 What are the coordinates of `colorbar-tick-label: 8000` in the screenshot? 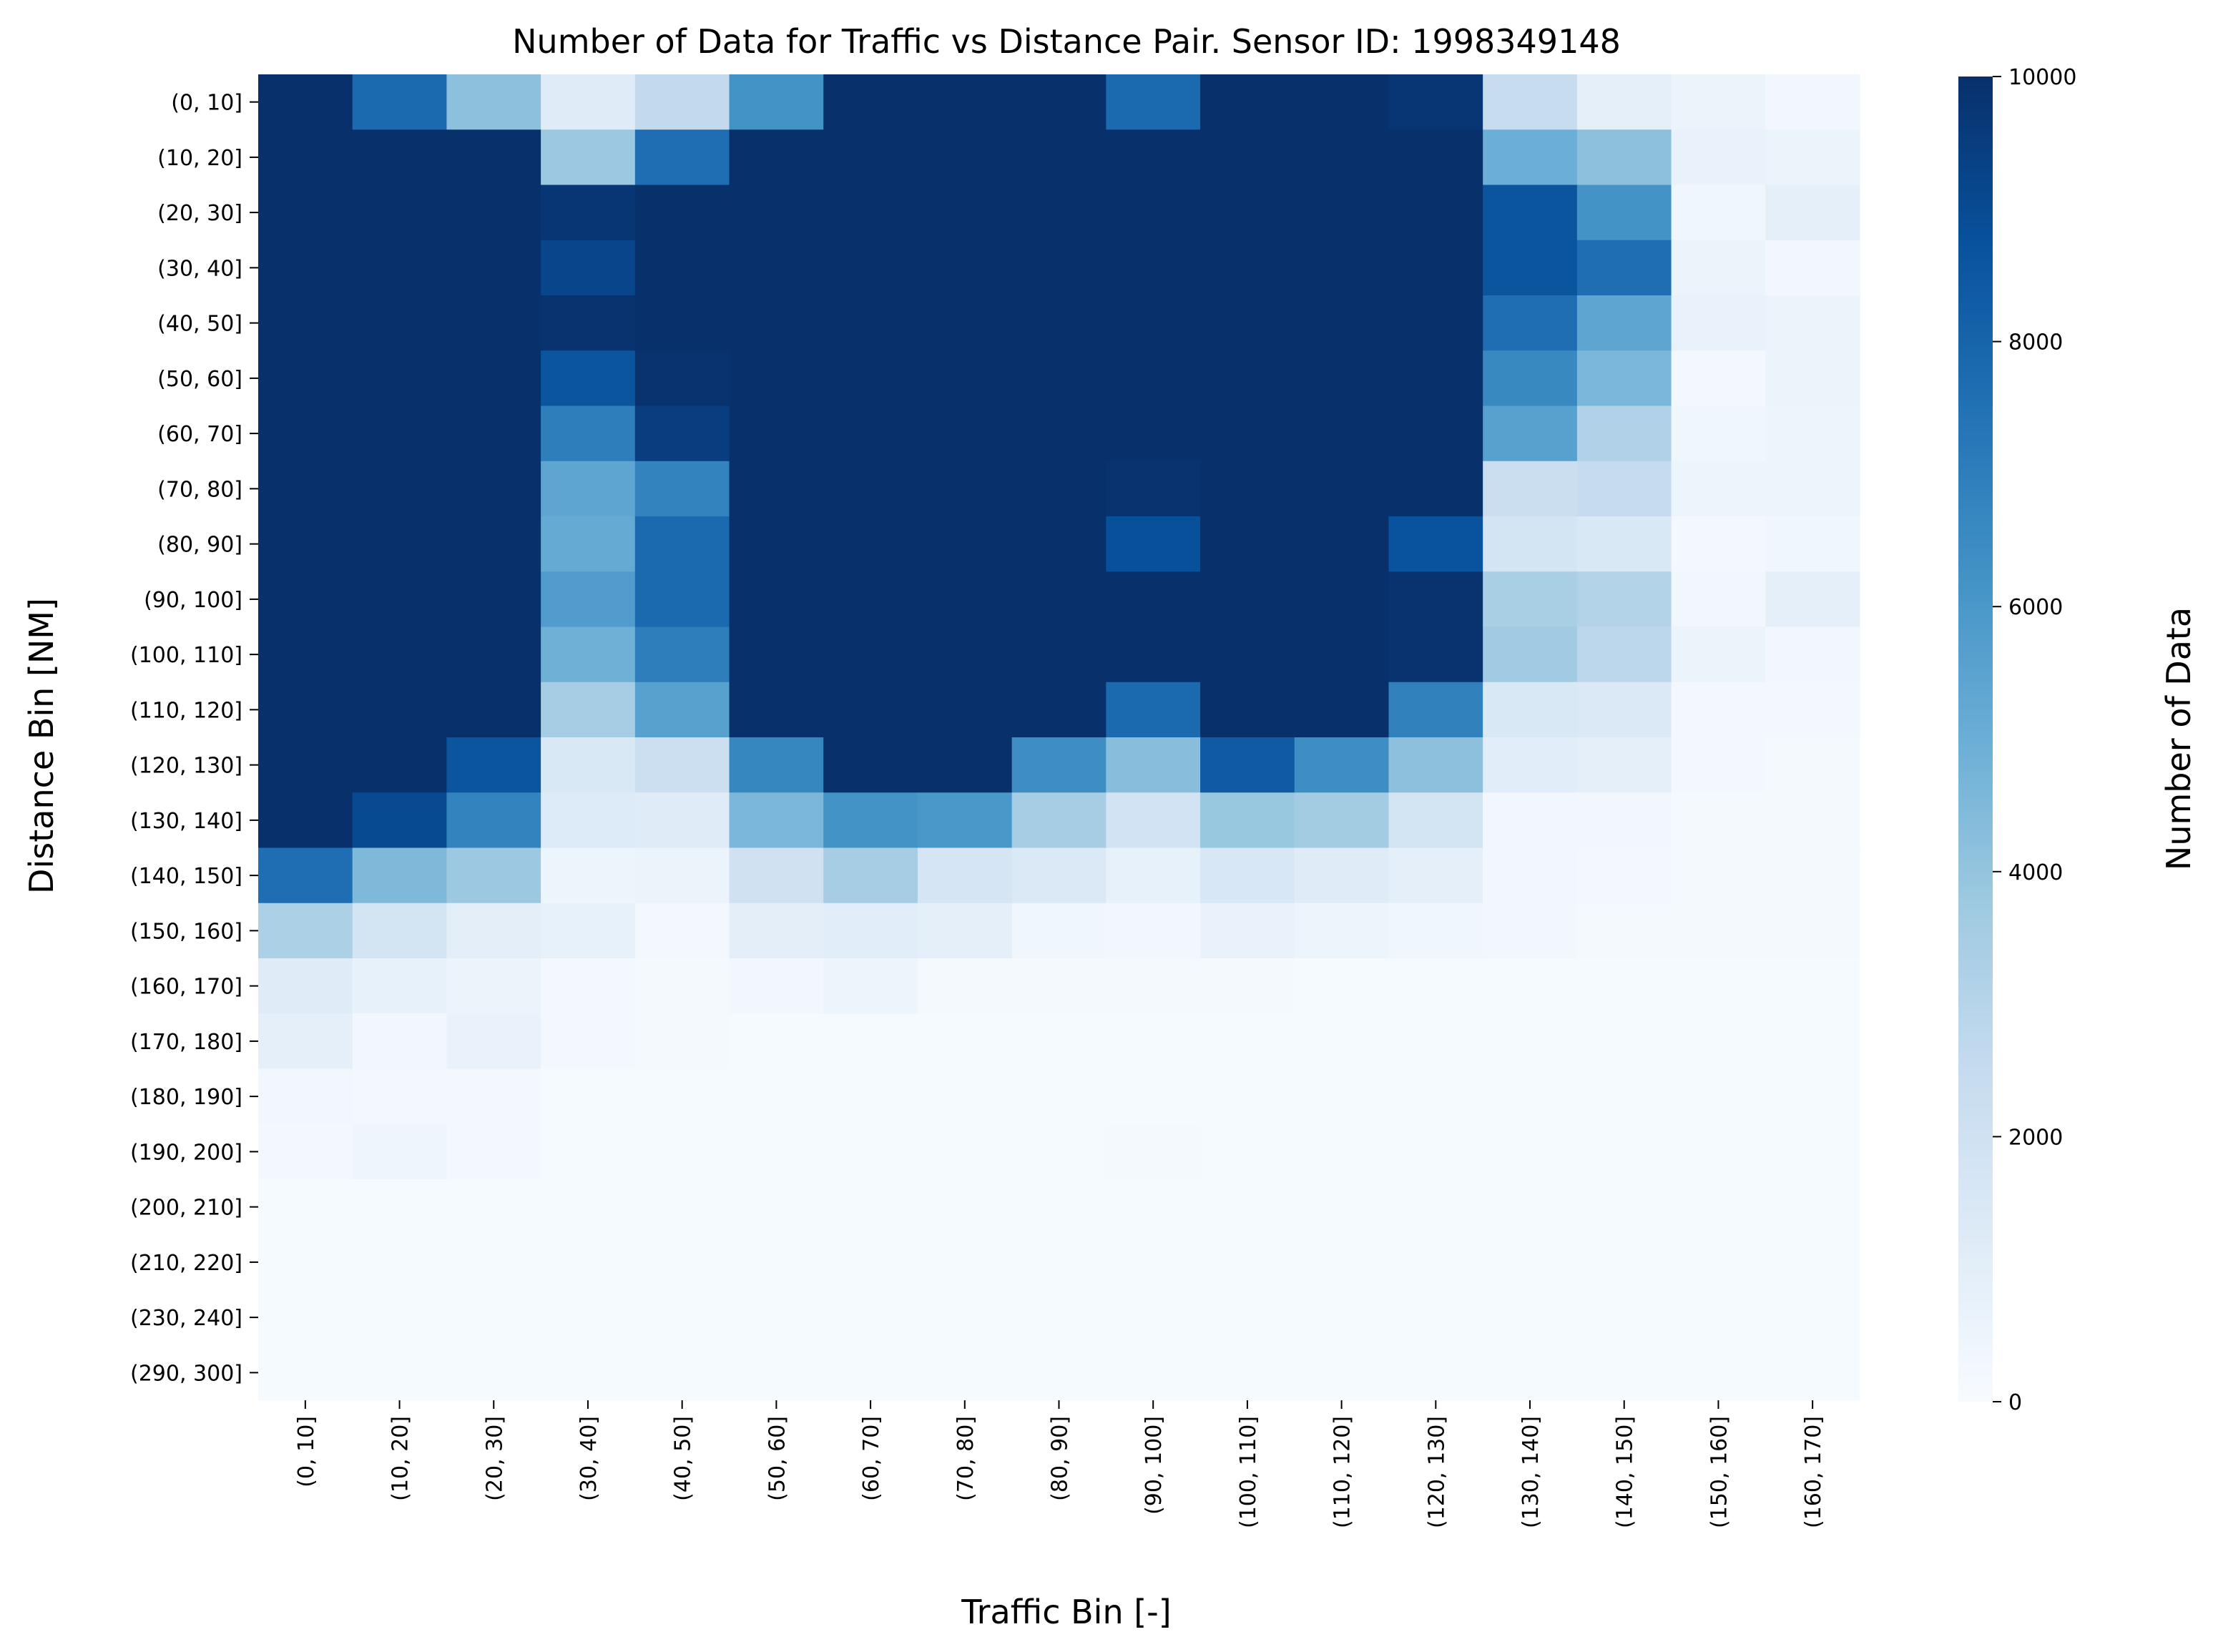 It's located at (2035, 342).